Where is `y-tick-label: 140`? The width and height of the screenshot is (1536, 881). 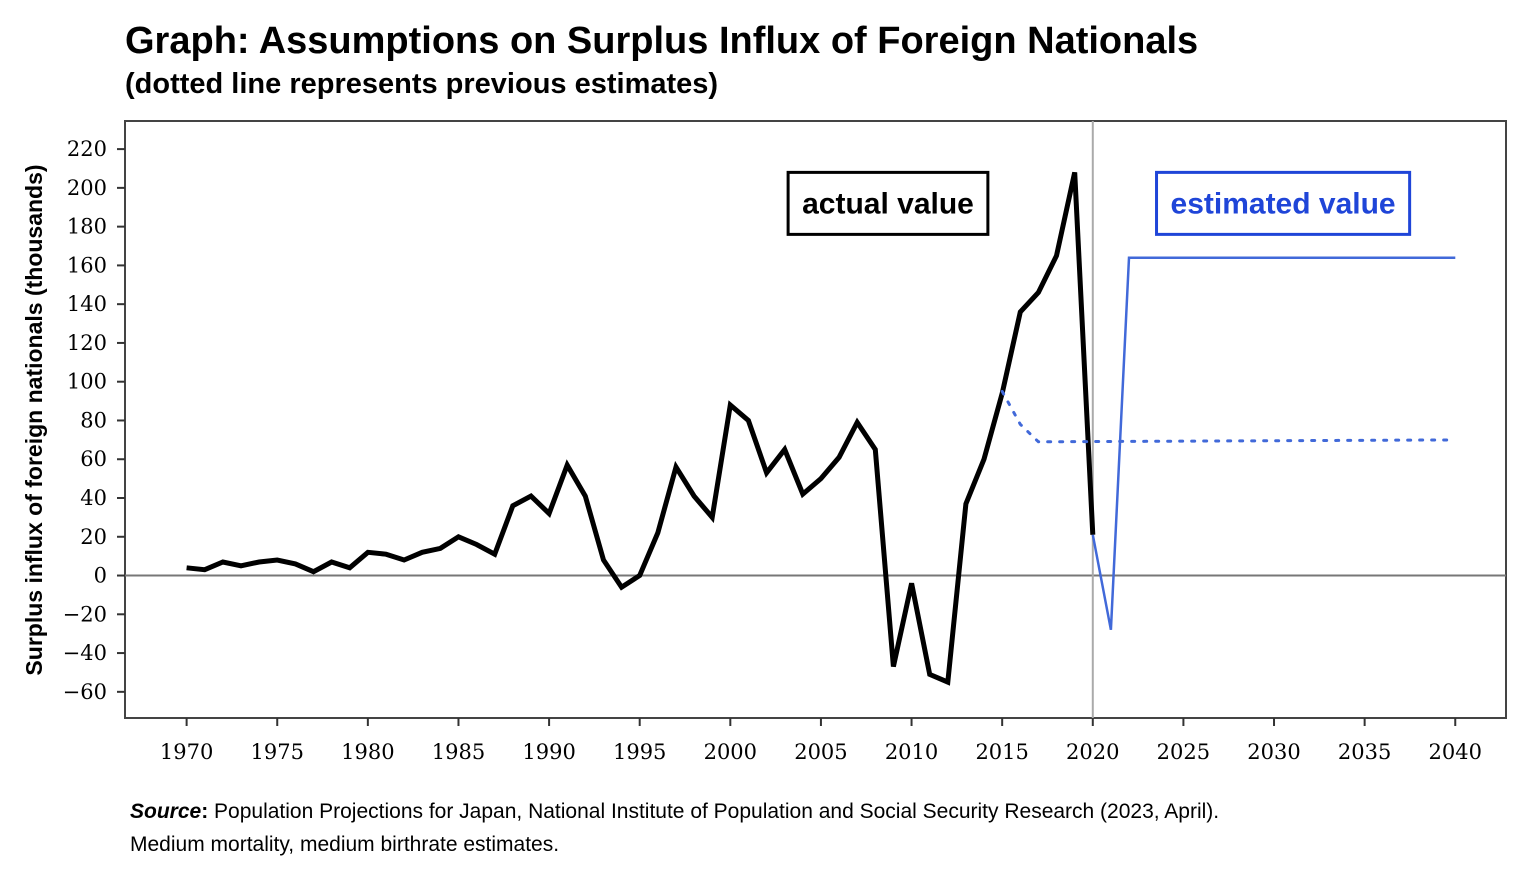 y-tick-label: 140 is located at coordinates (87, 304).